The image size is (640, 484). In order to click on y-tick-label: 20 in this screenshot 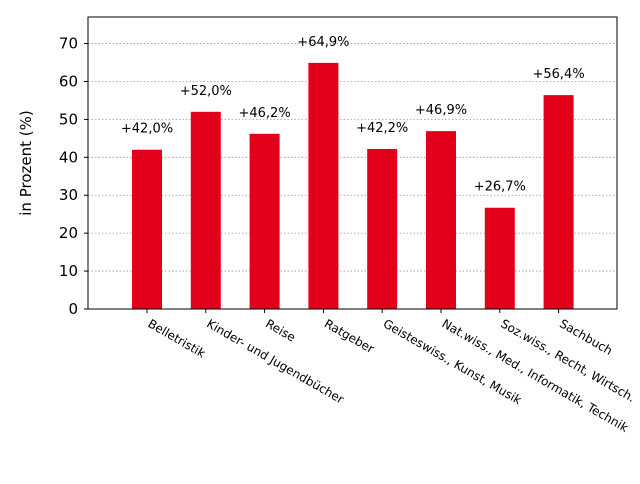, I will do `click(68, 233)`.